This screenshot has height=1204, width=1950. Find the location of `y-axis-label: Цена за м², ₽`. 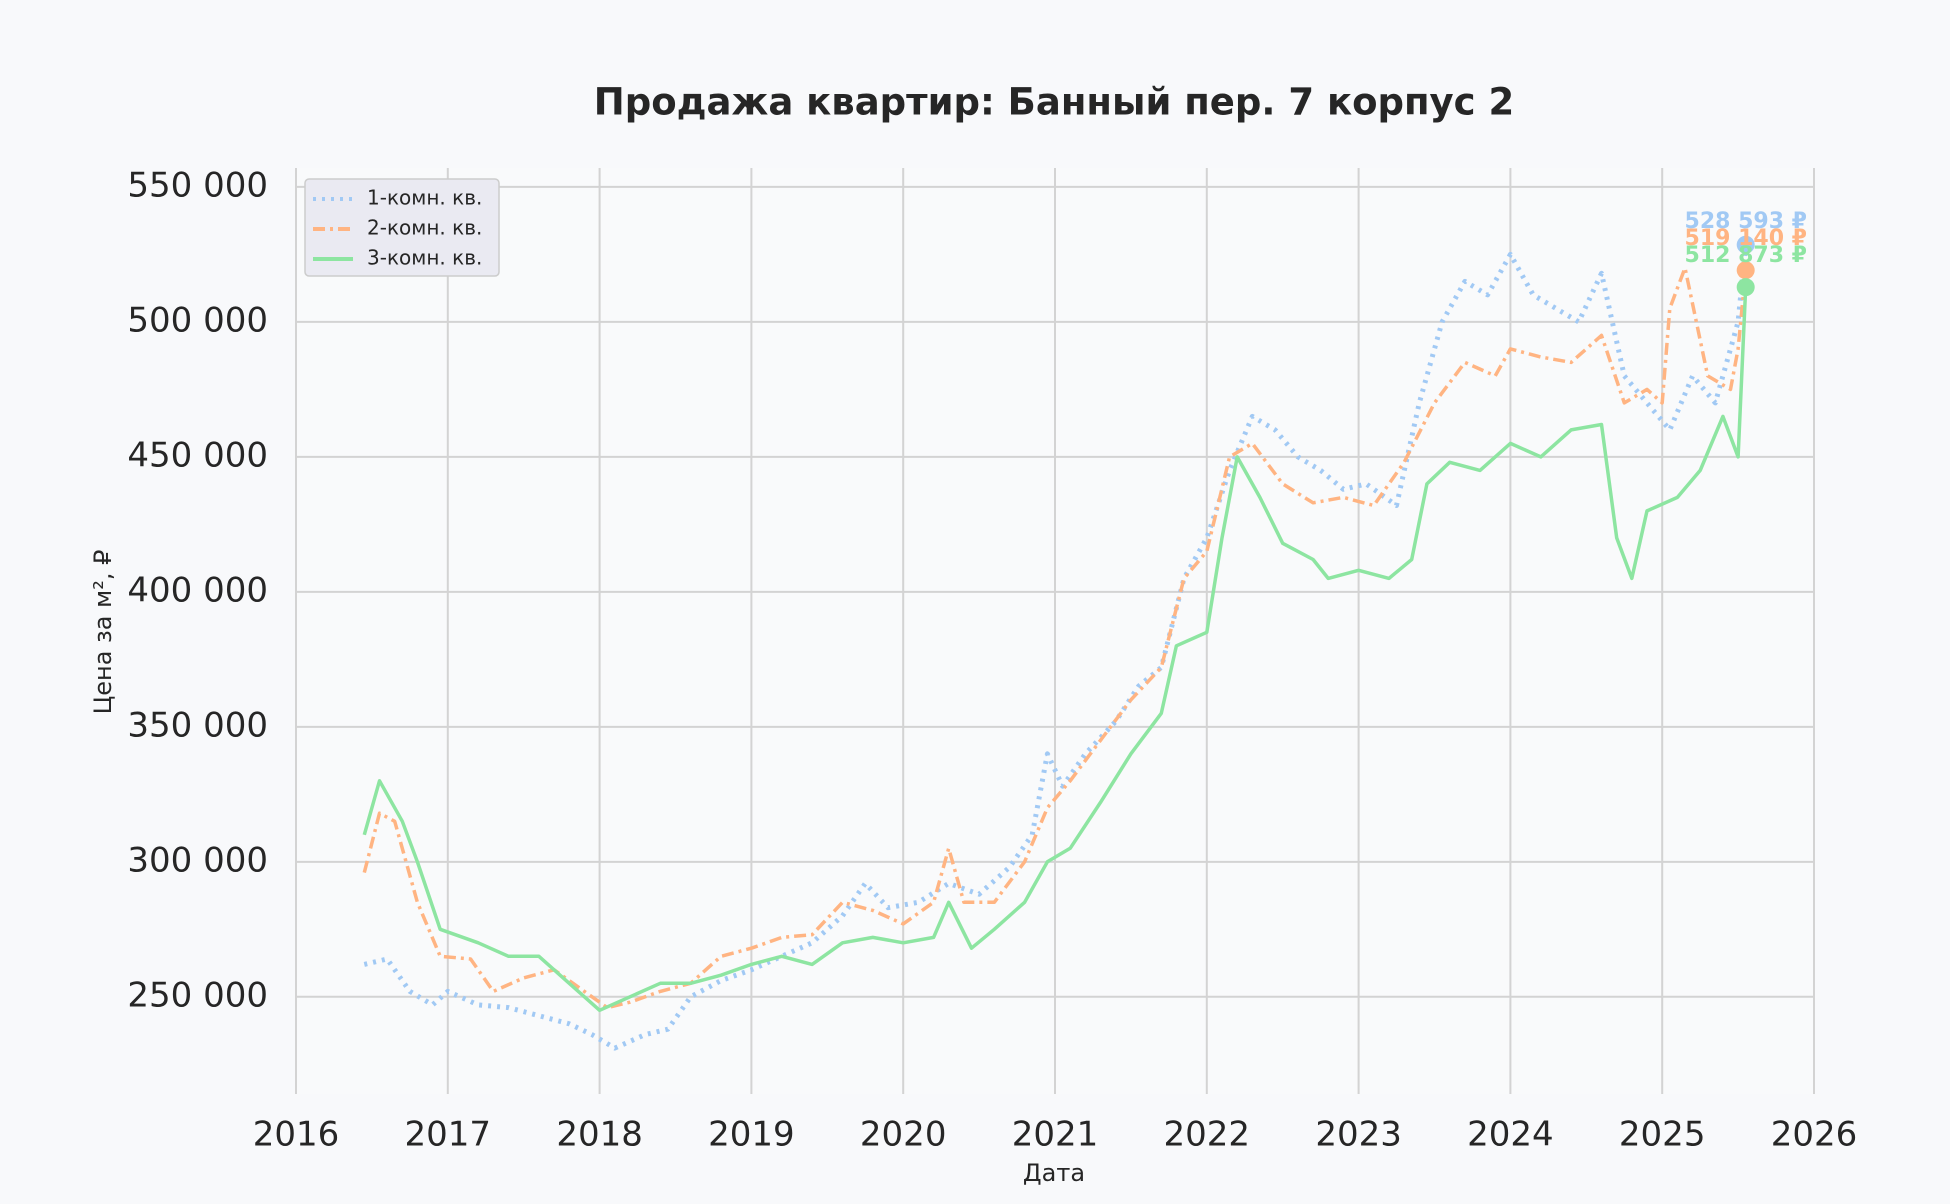

y-axis-label: Цена за м², ₽ is located at coordinates (103, 632).